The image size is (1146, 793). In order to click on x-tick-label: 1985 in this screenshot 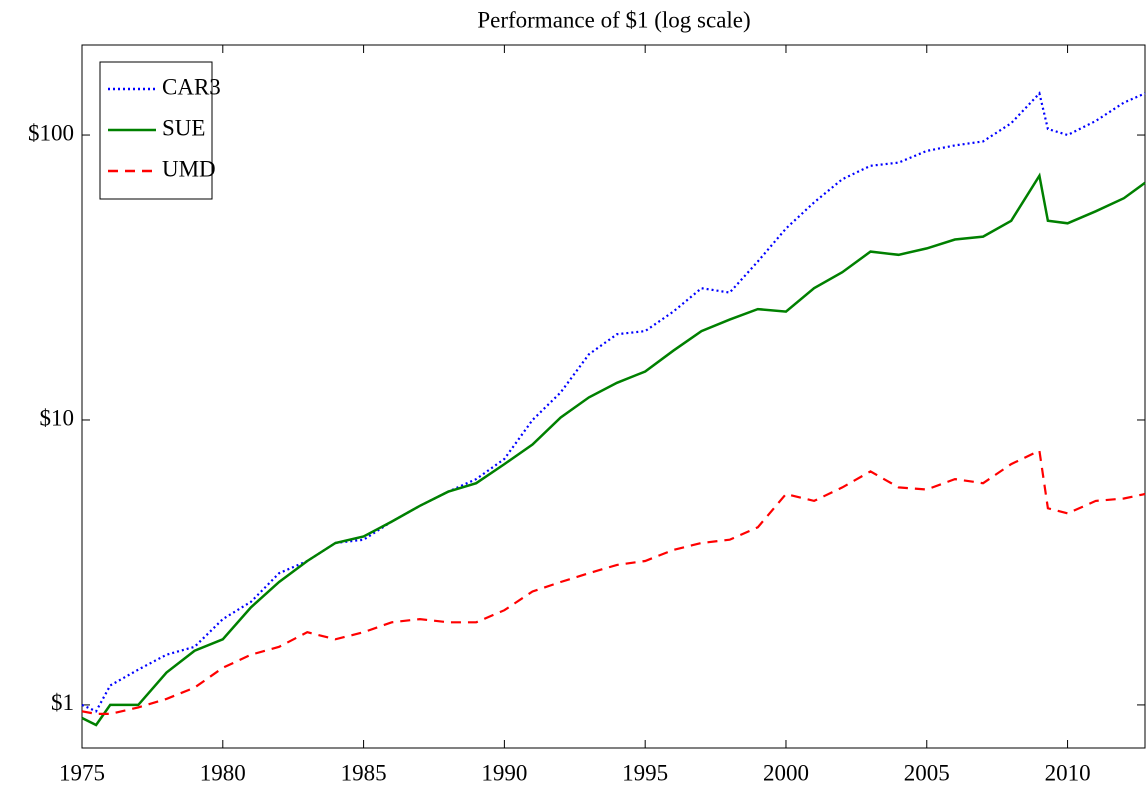, I will do `click(364, 772)`.